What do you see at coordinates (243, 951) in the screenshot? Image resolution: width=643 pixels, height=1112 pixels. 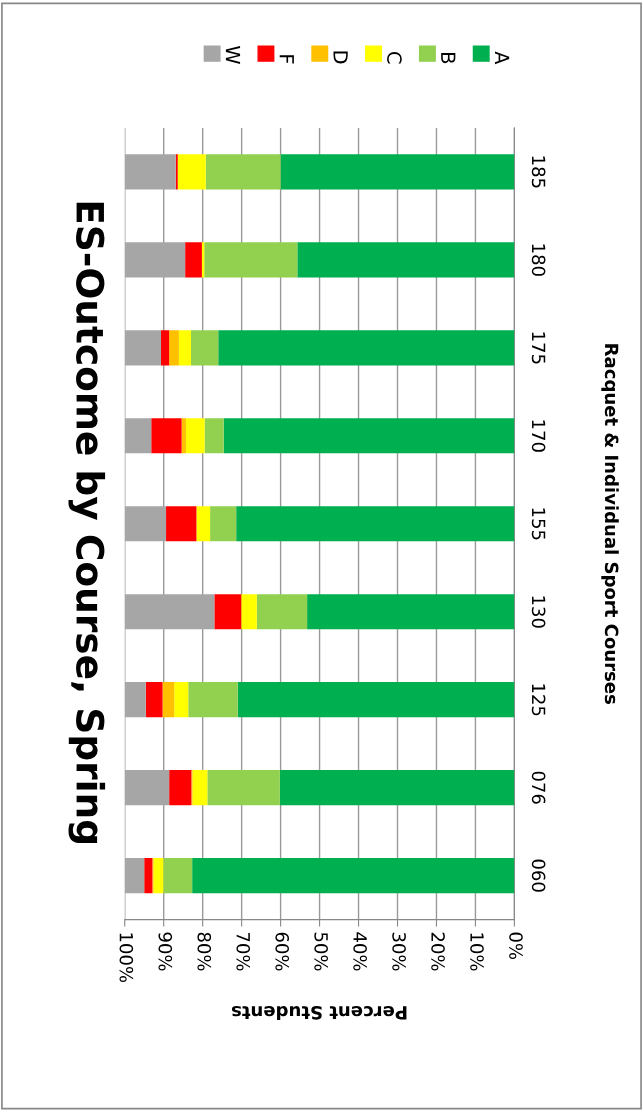 I see `x-tick-label: 70%` at bounding box center [243, 951].